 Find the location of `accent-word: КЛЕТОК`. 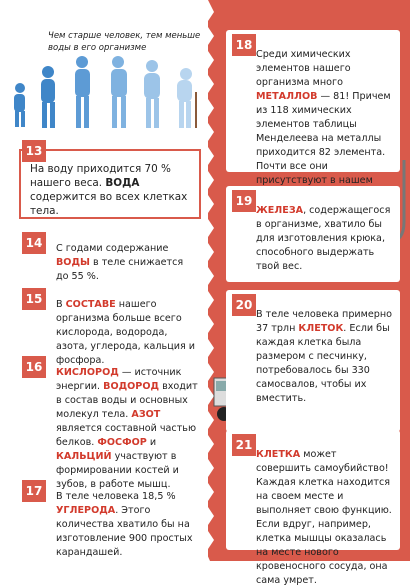

accent-word: КЛЕТОК is located at coordinates (321, 328).